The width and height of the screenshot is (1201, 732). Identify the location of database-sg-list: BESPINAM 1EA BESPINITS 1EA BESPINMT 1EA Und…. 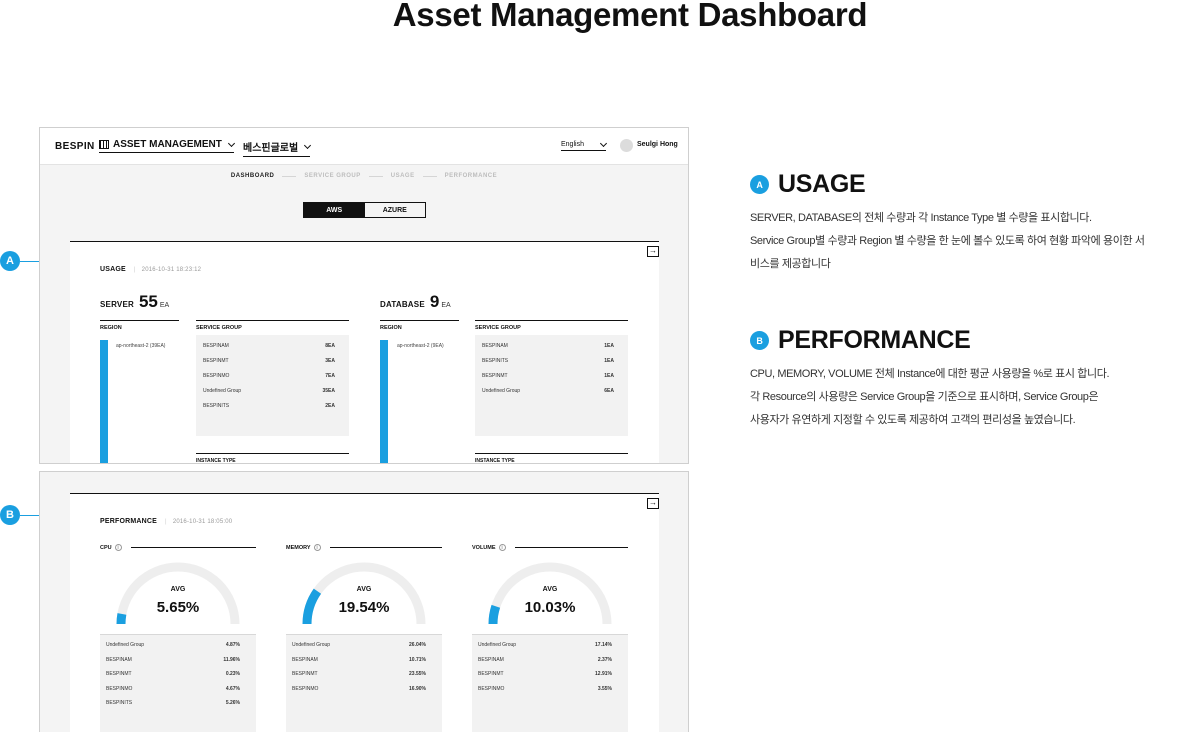
(551, 385).